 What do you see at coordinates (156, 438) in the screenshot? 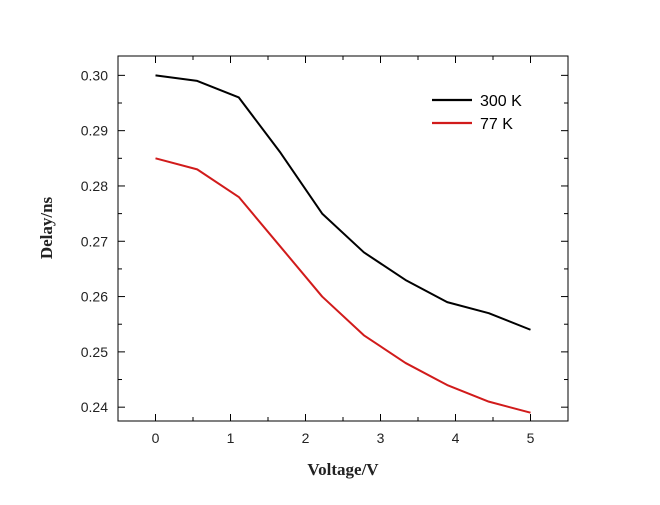
I see `x-tick-label: 0` at bounding box center [156, 438].